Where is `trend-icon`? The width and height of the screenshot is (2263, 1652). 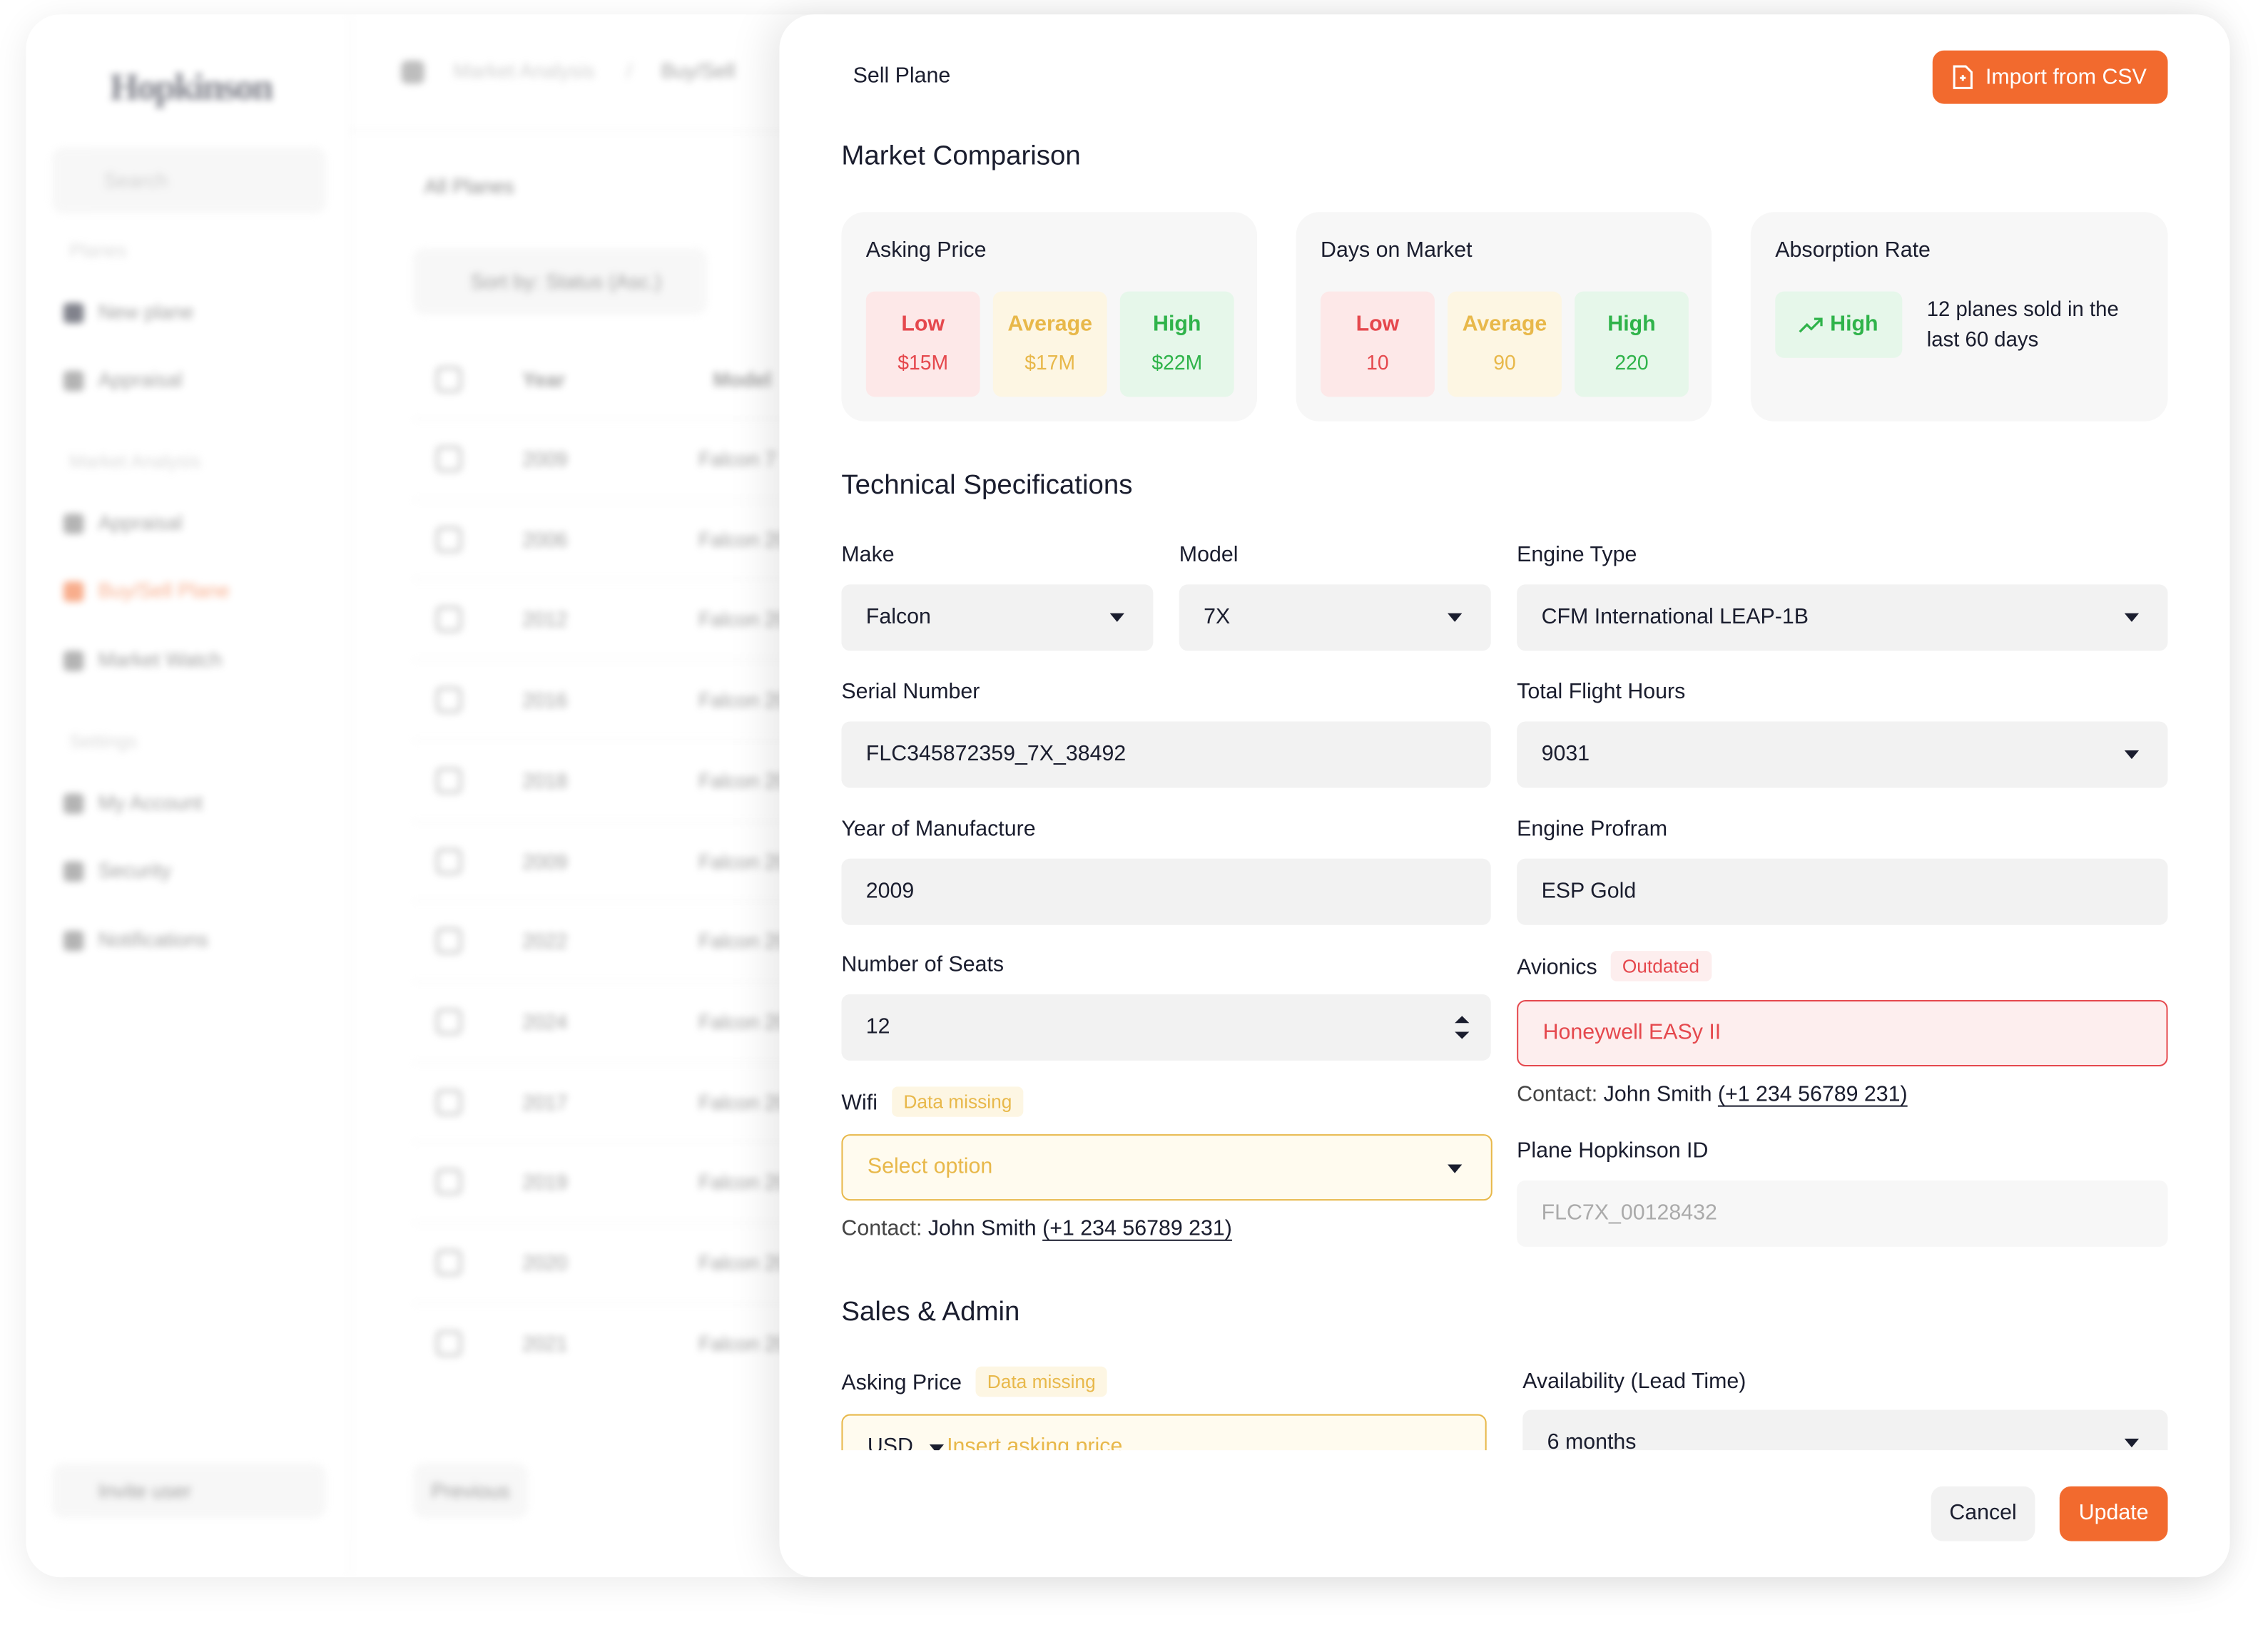
trend-icon is located at coordinates (1811, 325).